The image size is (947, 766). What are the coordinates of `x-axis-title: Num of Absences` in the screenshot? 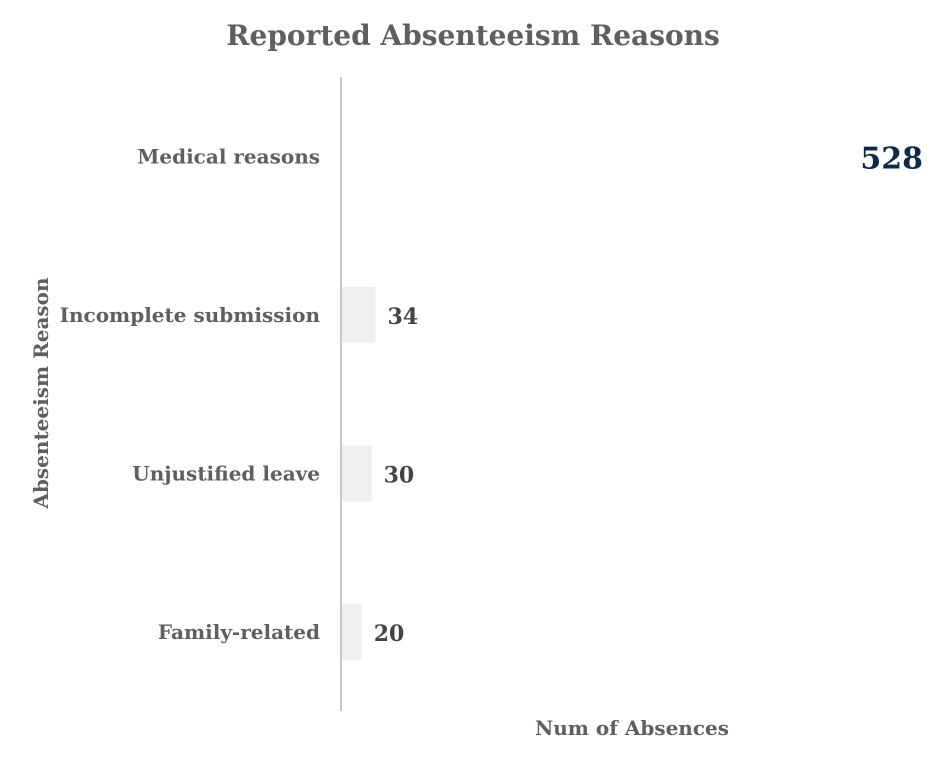 It's located at (632, 728).